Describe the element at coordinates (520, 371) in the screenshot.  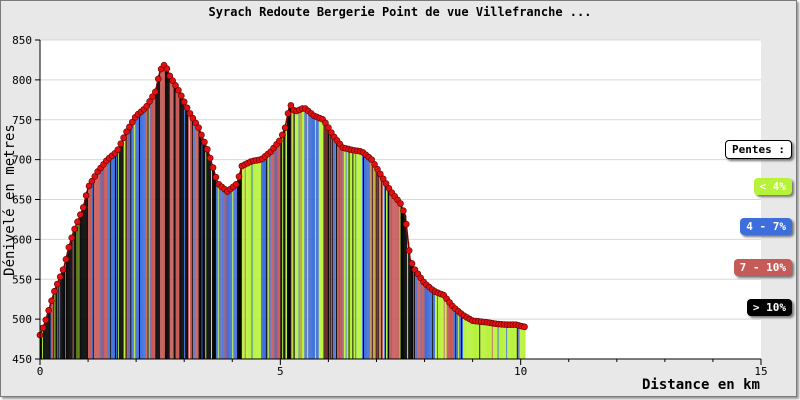
I see `x-tick-label: 10` at that location.